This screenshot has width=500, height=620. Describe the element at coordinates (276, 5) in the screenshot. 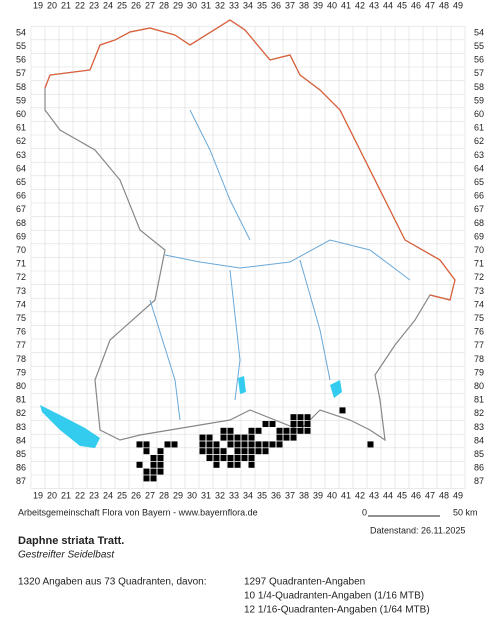

I see `column-label: 36` at that location.